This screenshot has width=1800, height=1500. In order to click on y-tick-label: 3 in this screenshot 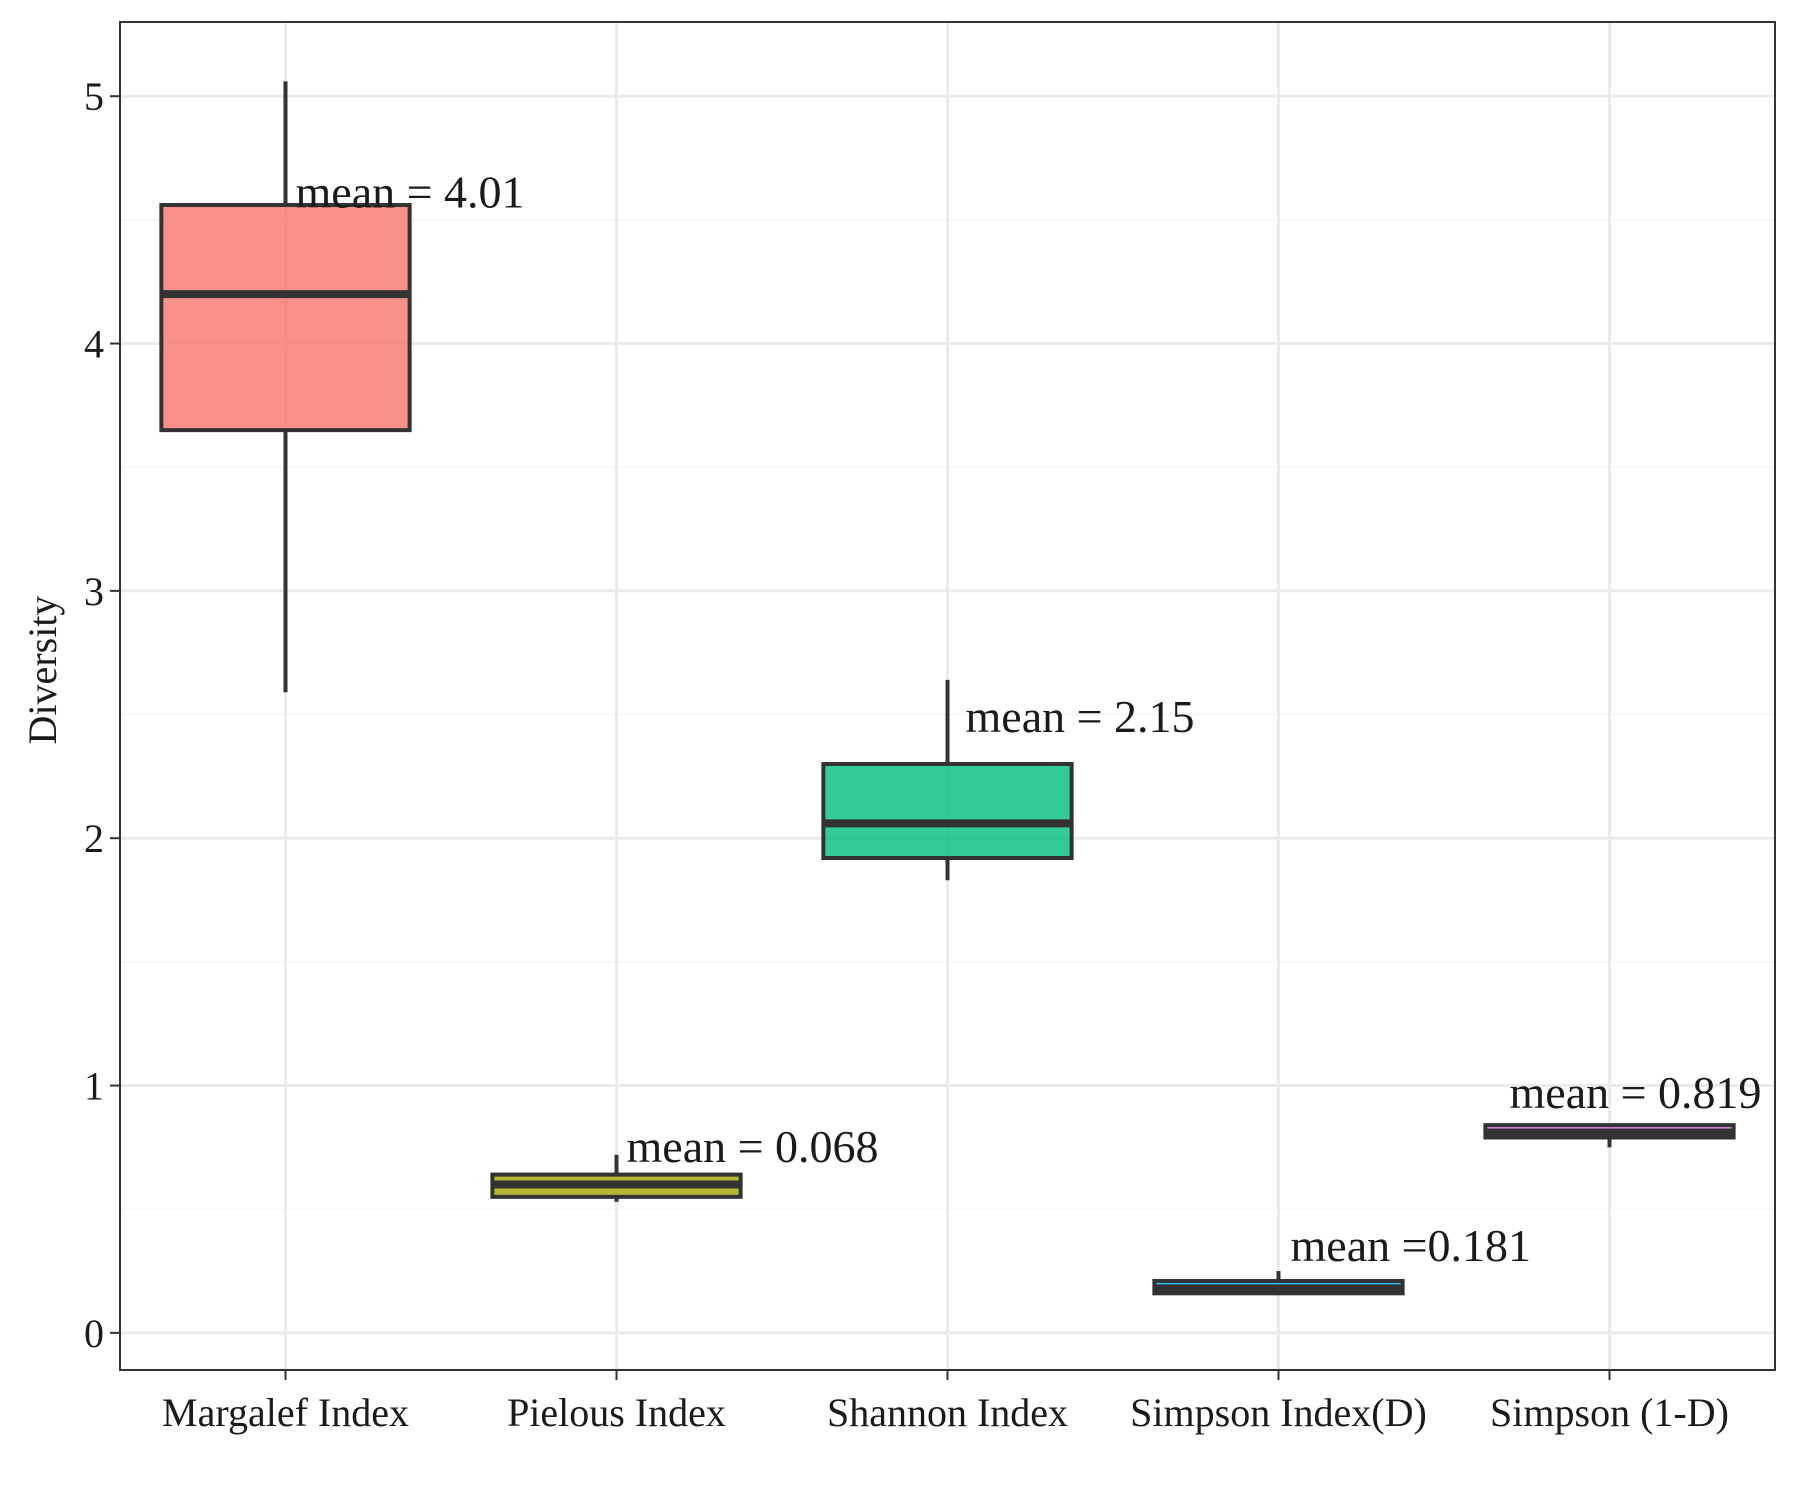, I will do `click(94, 591)`.